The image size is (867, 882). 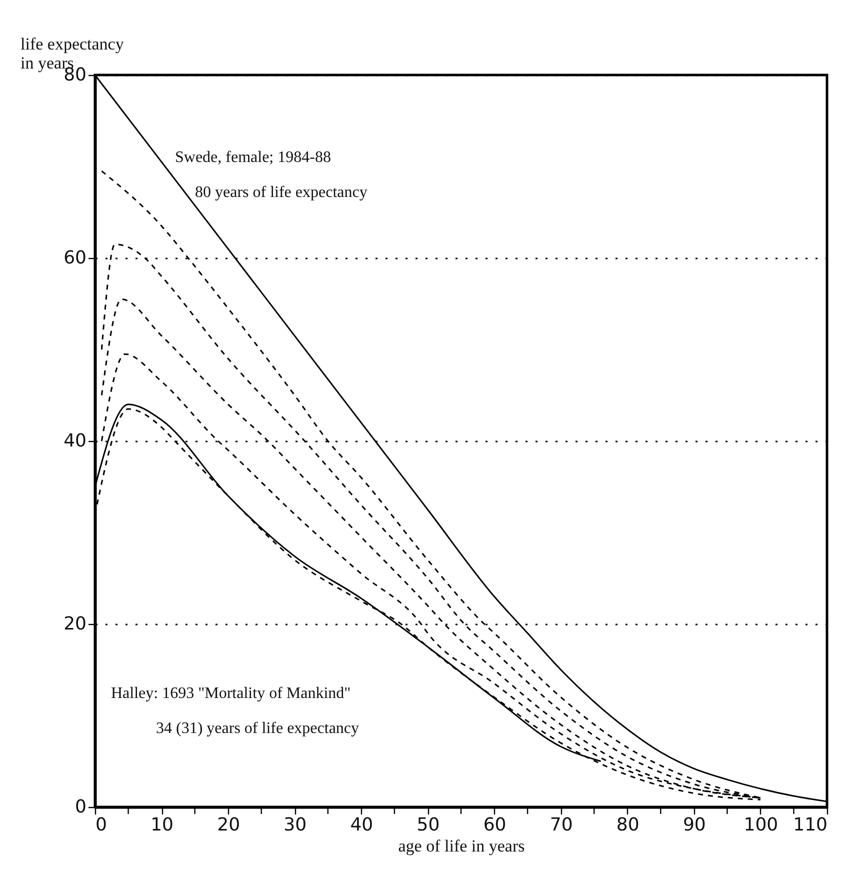 I want to click on x-axis-title: age of life in years, so click(x=461, y=846).